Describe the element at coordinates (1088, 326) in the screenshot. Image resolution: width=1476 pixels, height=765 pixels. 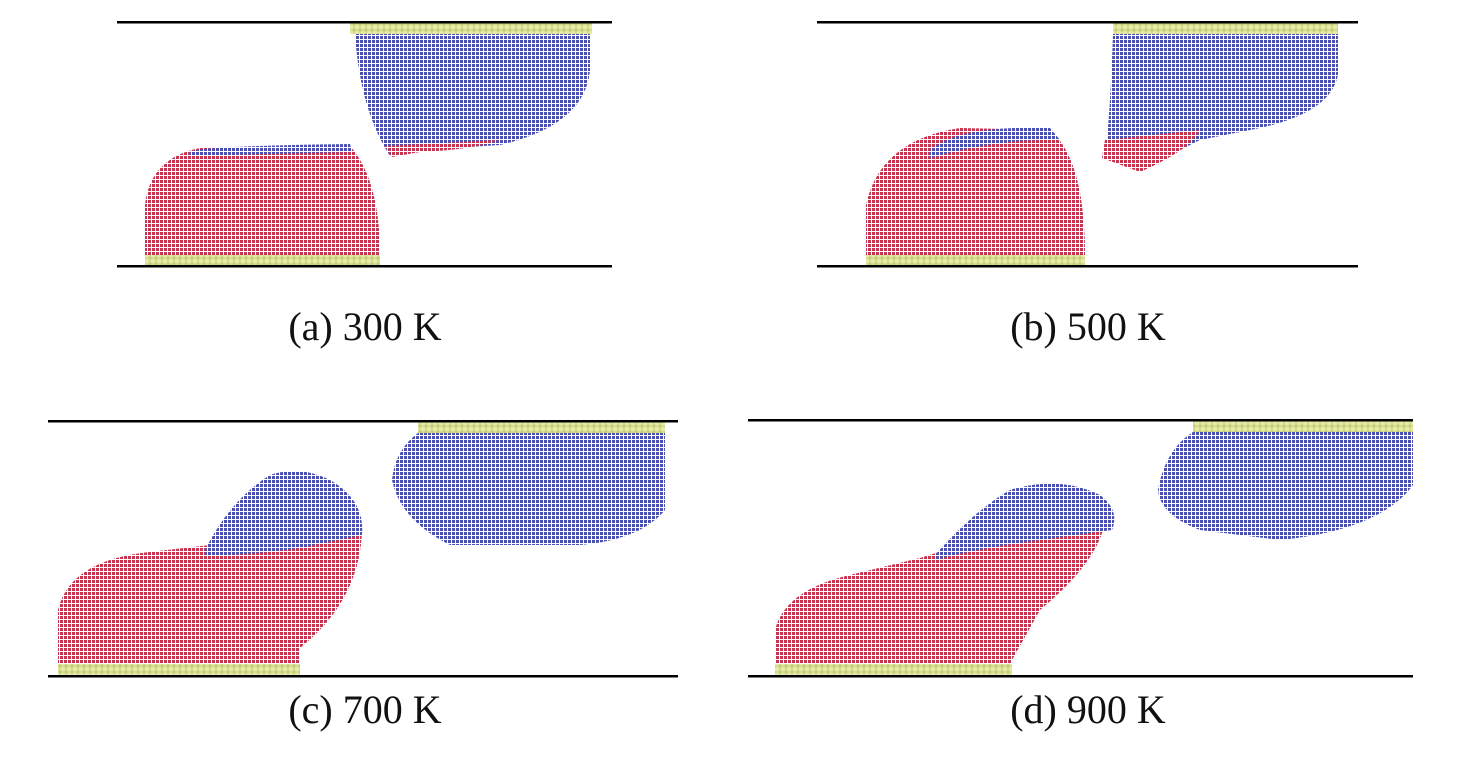
I see `caption-b: (b) 500 K` at that location.